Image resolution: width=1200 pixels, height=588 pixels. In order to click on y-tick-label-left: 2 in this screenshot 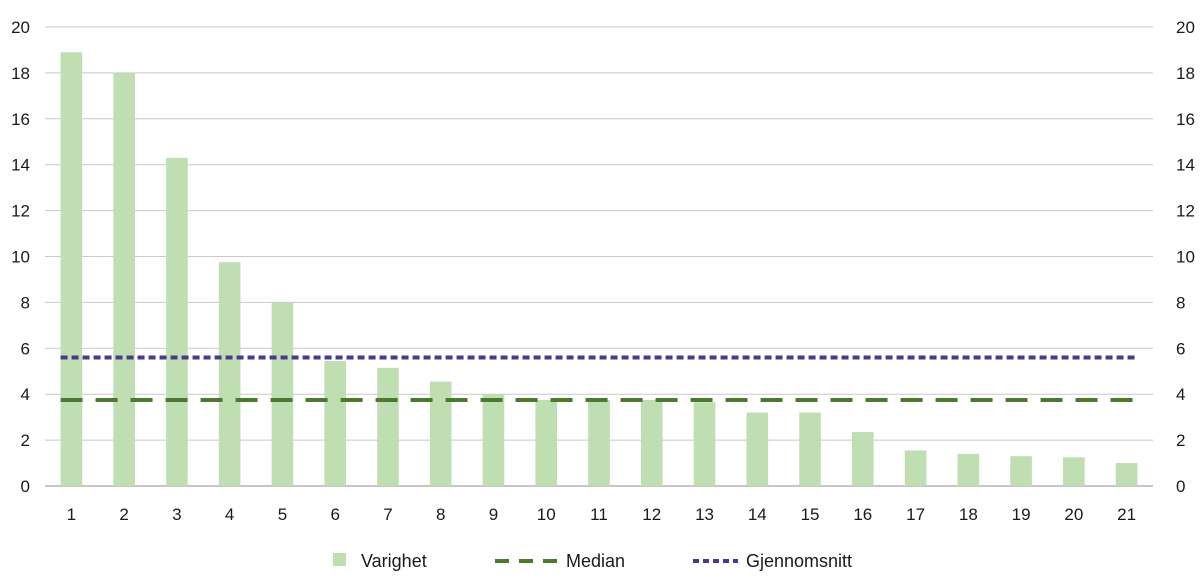, I will do `click(25, 440)`.